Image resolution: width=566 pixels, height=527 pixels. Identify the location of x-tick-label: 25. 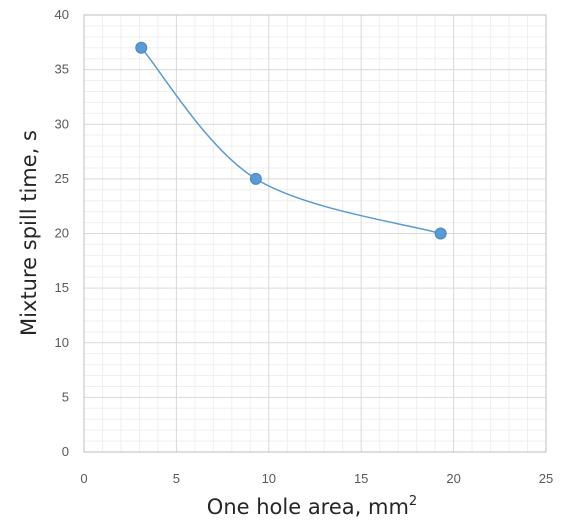
(546, 478).